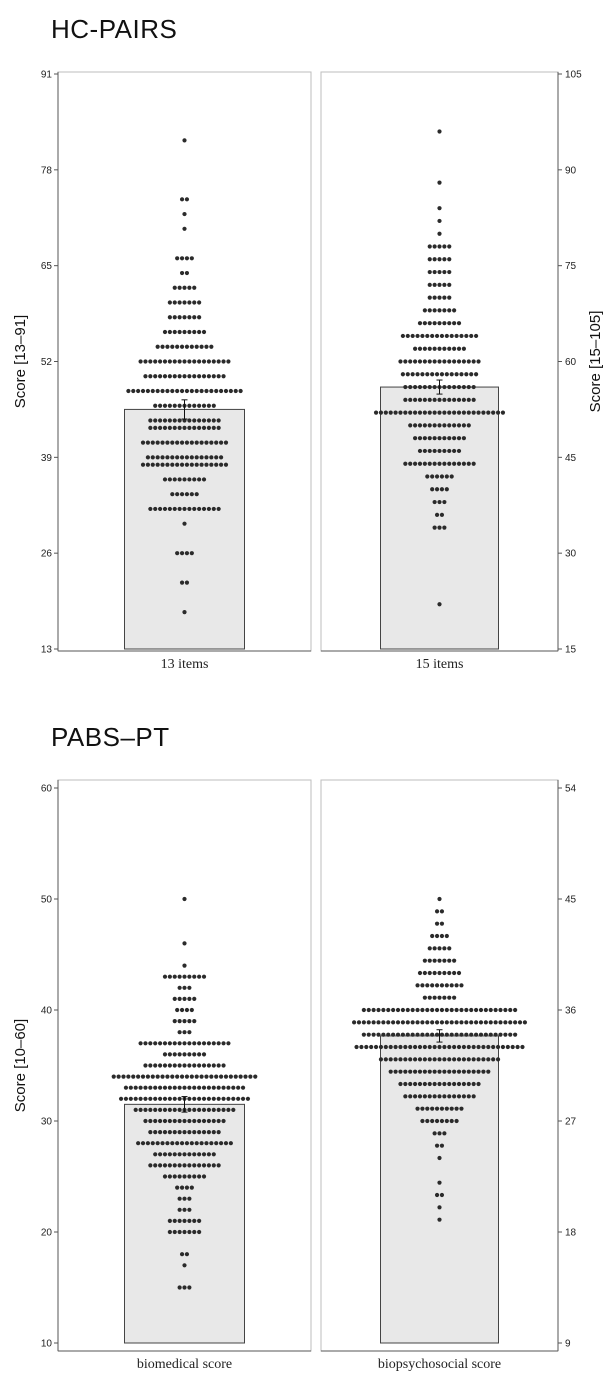 The height and width of the screenshot is (1375, 606). I want to click on left-tick-label: 50, so click(47, 900).